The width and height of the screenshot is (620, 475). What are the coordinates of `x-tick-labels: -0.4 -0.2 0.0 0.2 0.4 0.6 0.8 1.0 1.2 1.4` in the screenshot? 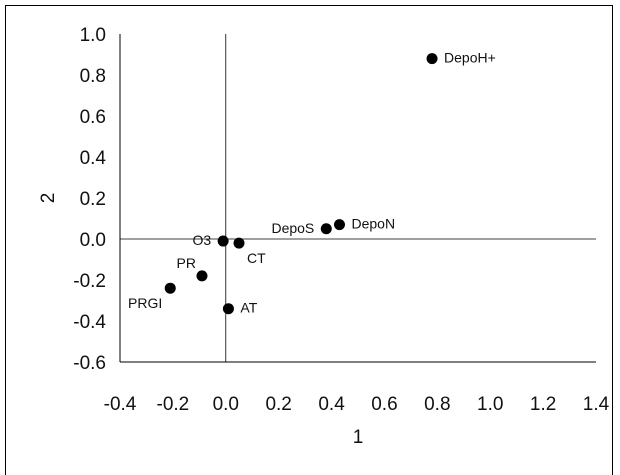 It's located at (357, 404).